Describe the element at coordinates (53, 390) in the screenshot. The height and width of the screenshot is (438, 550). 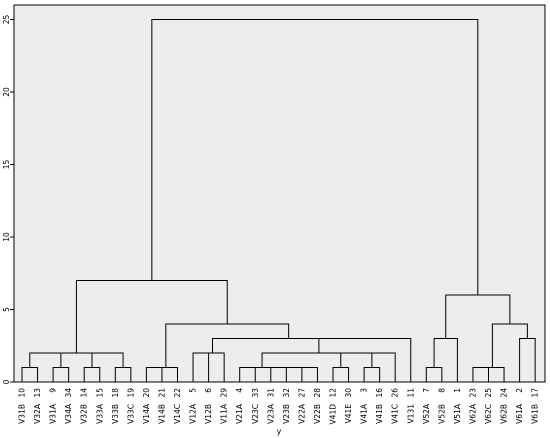
I see `leaf-number: 9` at that location.